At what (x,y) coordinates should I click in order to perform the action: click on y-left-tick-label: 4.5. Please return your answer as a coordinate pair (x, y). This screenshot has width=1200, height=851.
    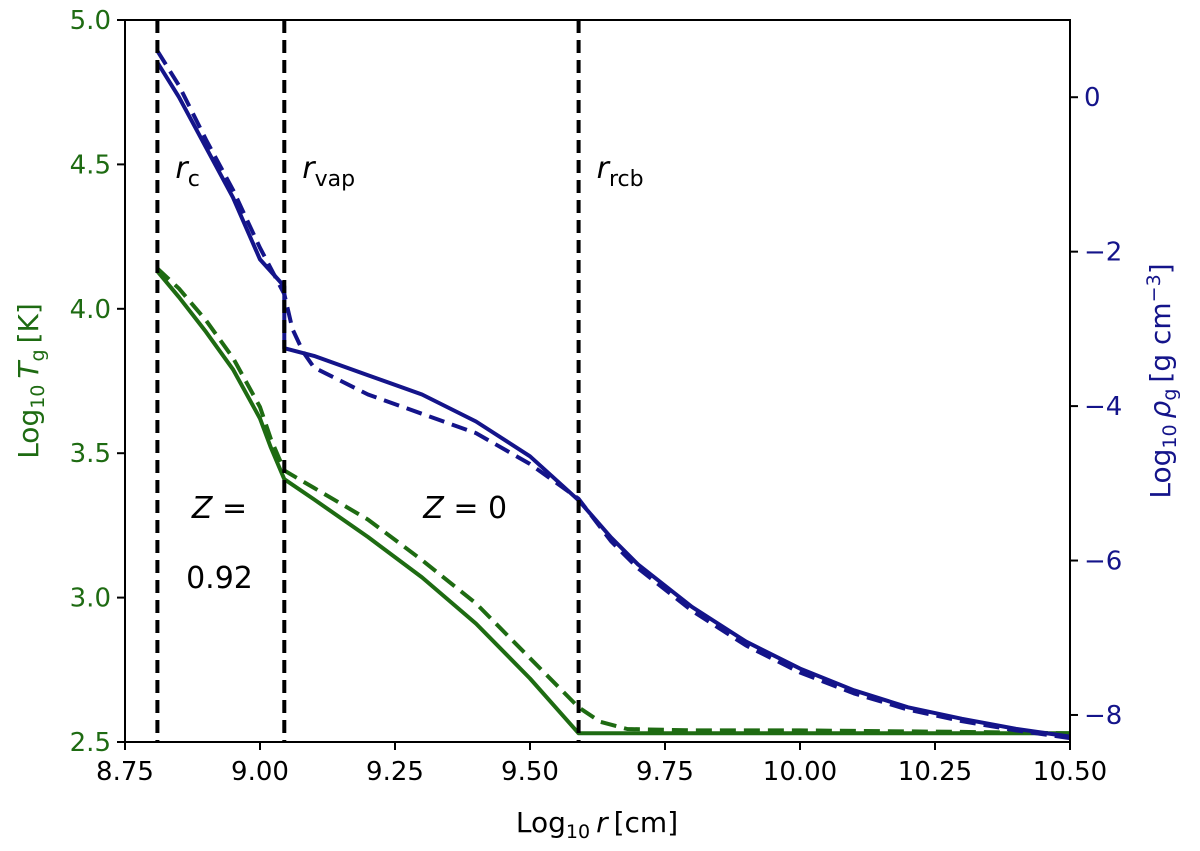
    Looking at the image, I should click on (90, 165).